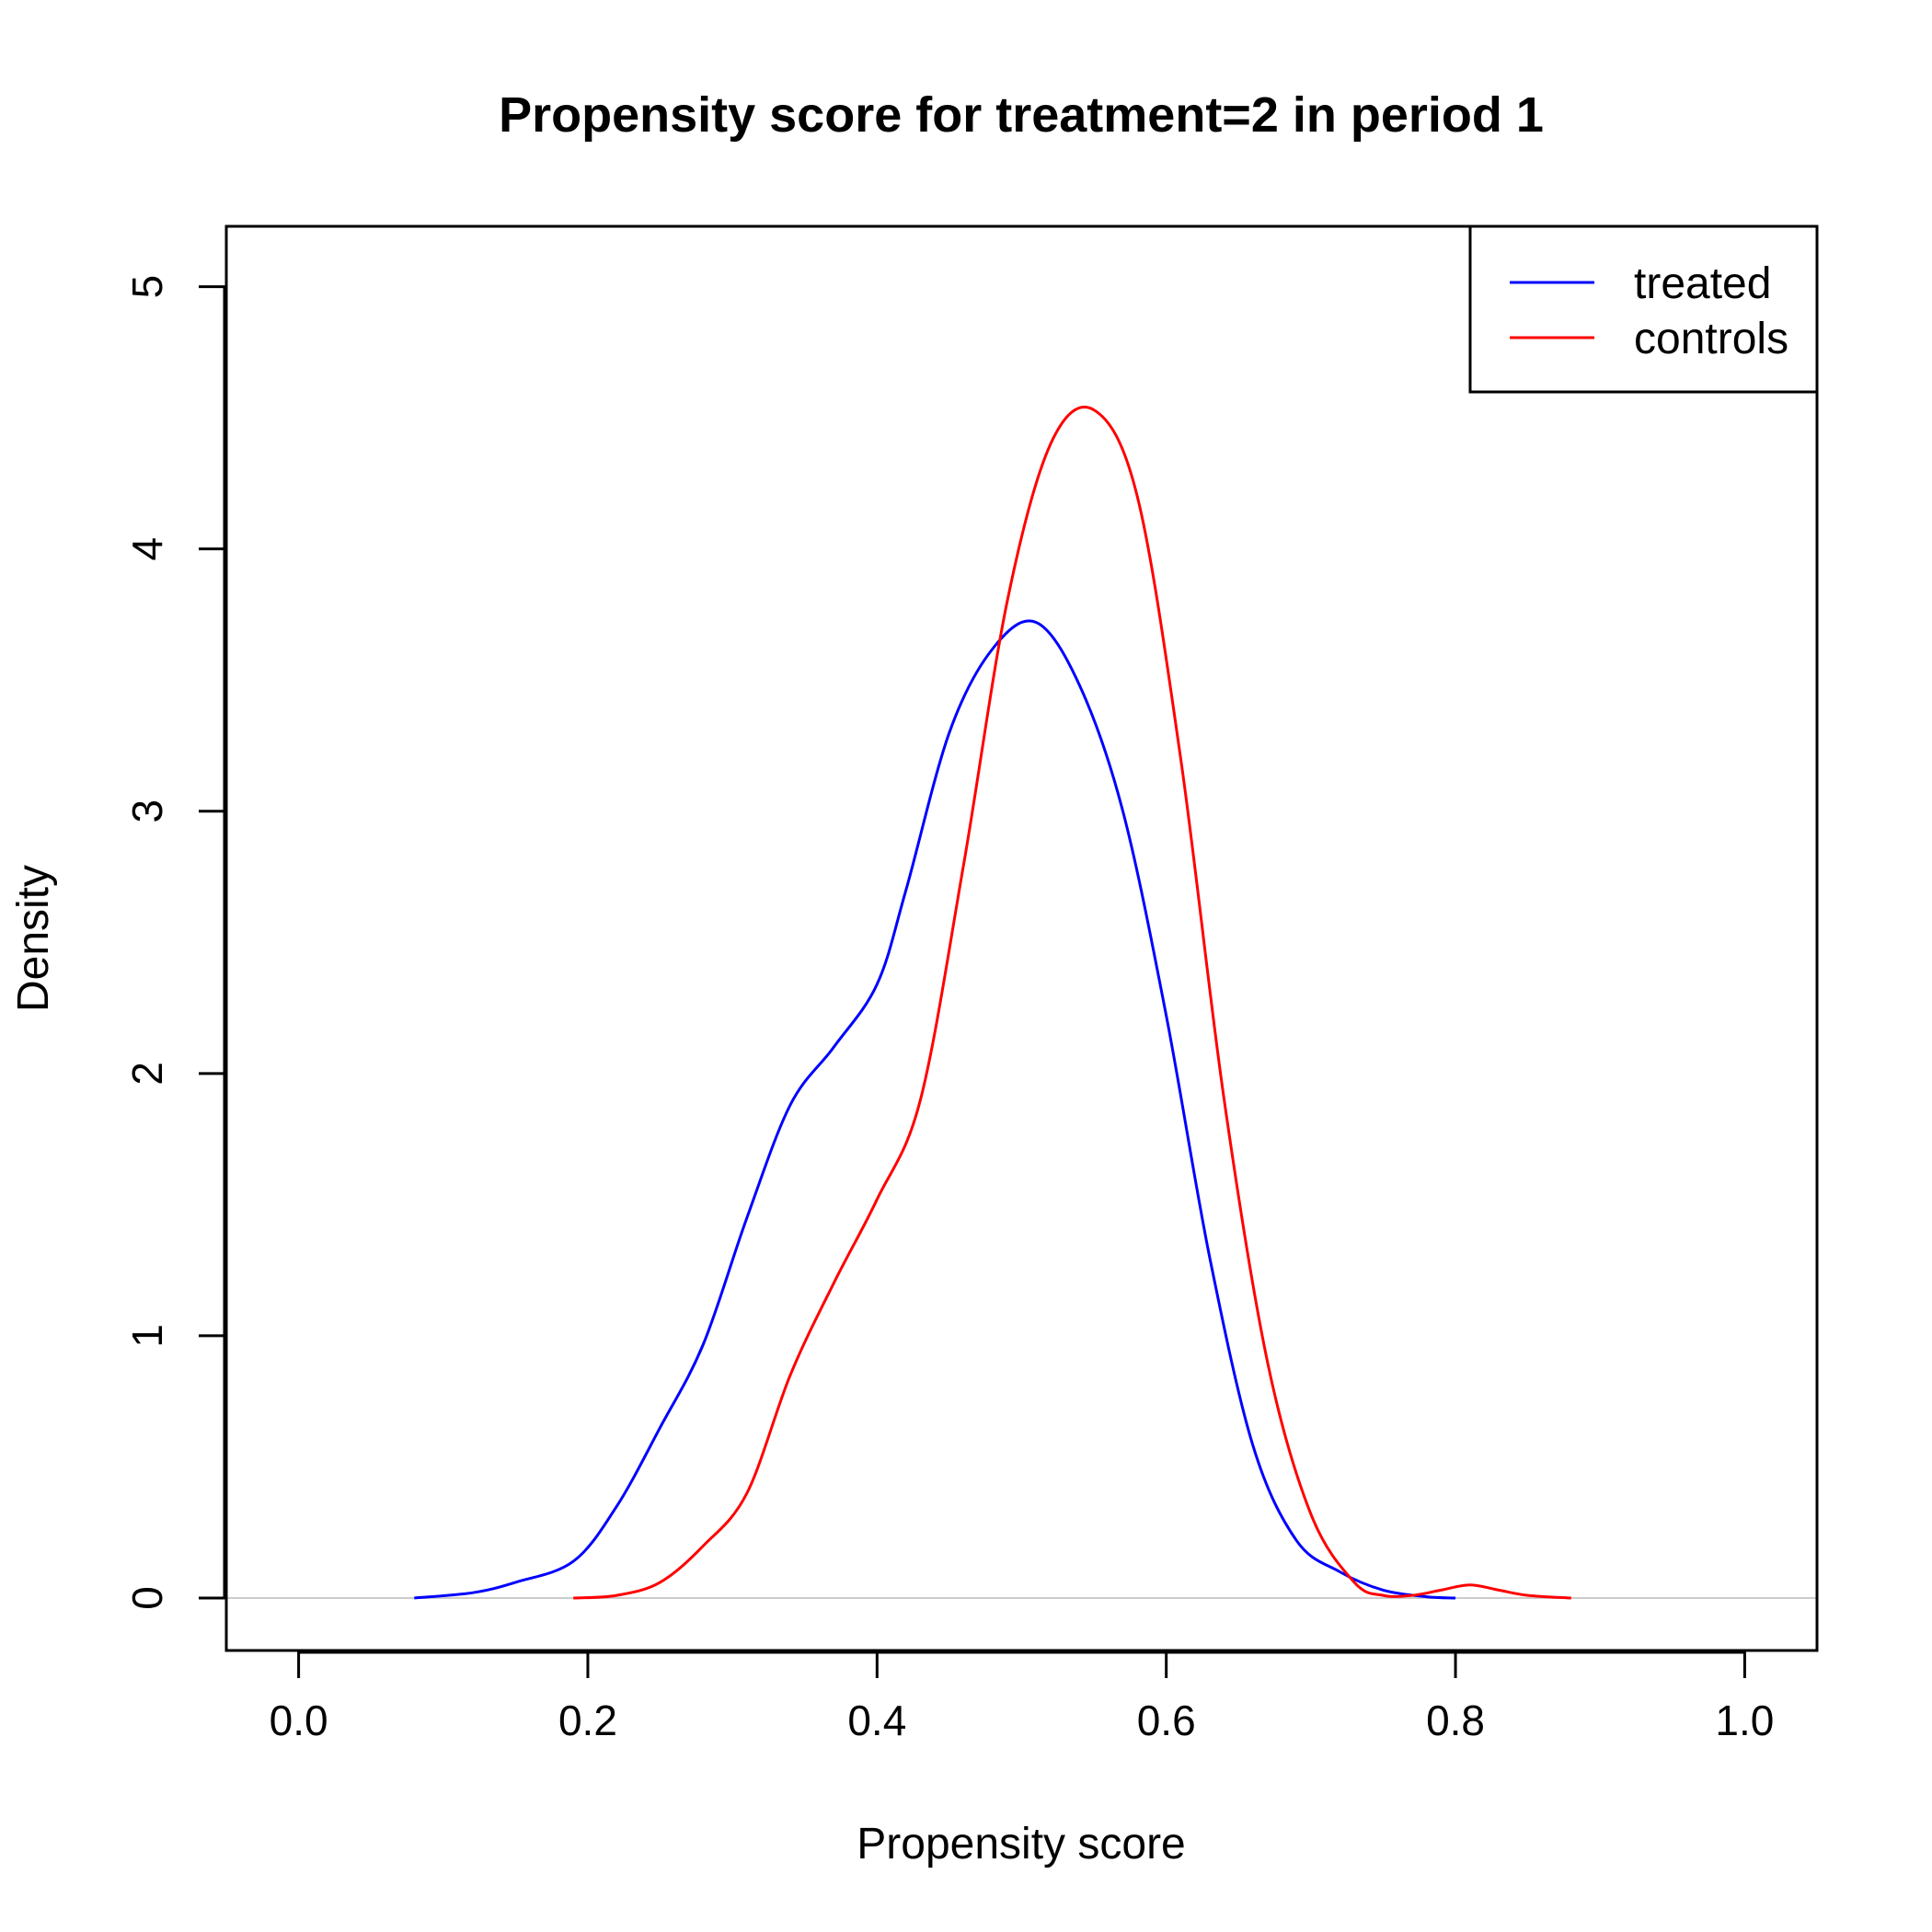 The height and width of the screenshot is (1932, 1932). Describe the element at coordinates (33, 938) in the screenshot. I see `y-axis-label: Density` at that location.